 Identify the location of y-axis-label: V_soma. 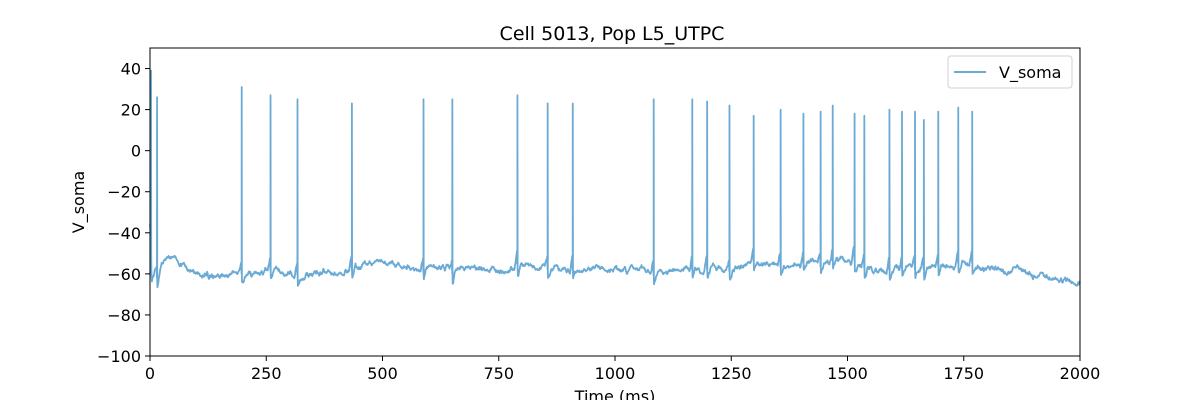
(79, 202).